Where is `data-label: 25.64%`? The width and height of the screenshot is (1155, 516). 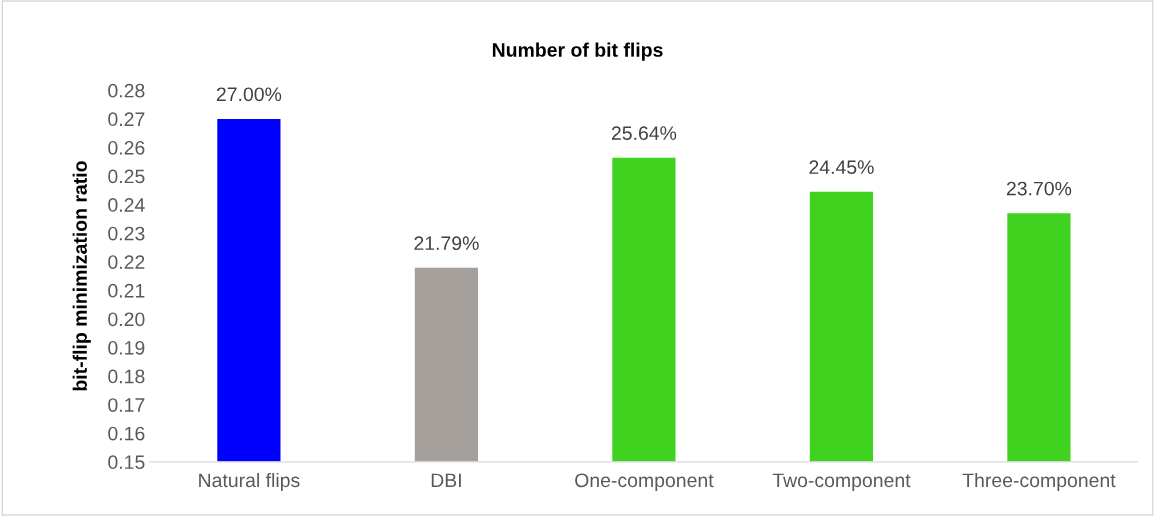
data-label: 25.64% is located at coordinates (644, 133).